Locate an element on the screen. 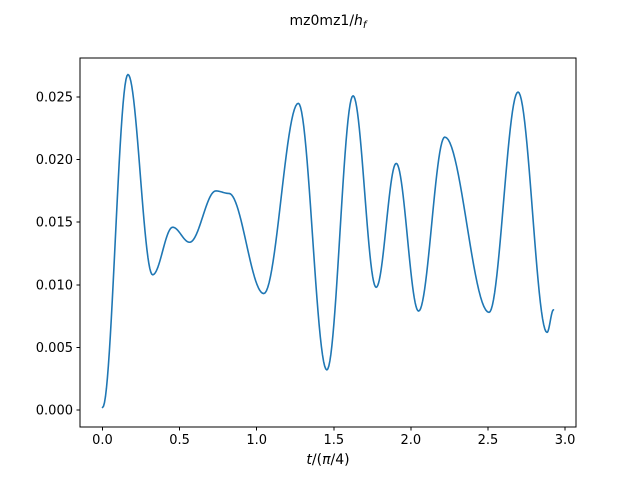 This screenshot has width=640, height=480. x-tick-label: 1.5 is located at coordinates (333, 440).